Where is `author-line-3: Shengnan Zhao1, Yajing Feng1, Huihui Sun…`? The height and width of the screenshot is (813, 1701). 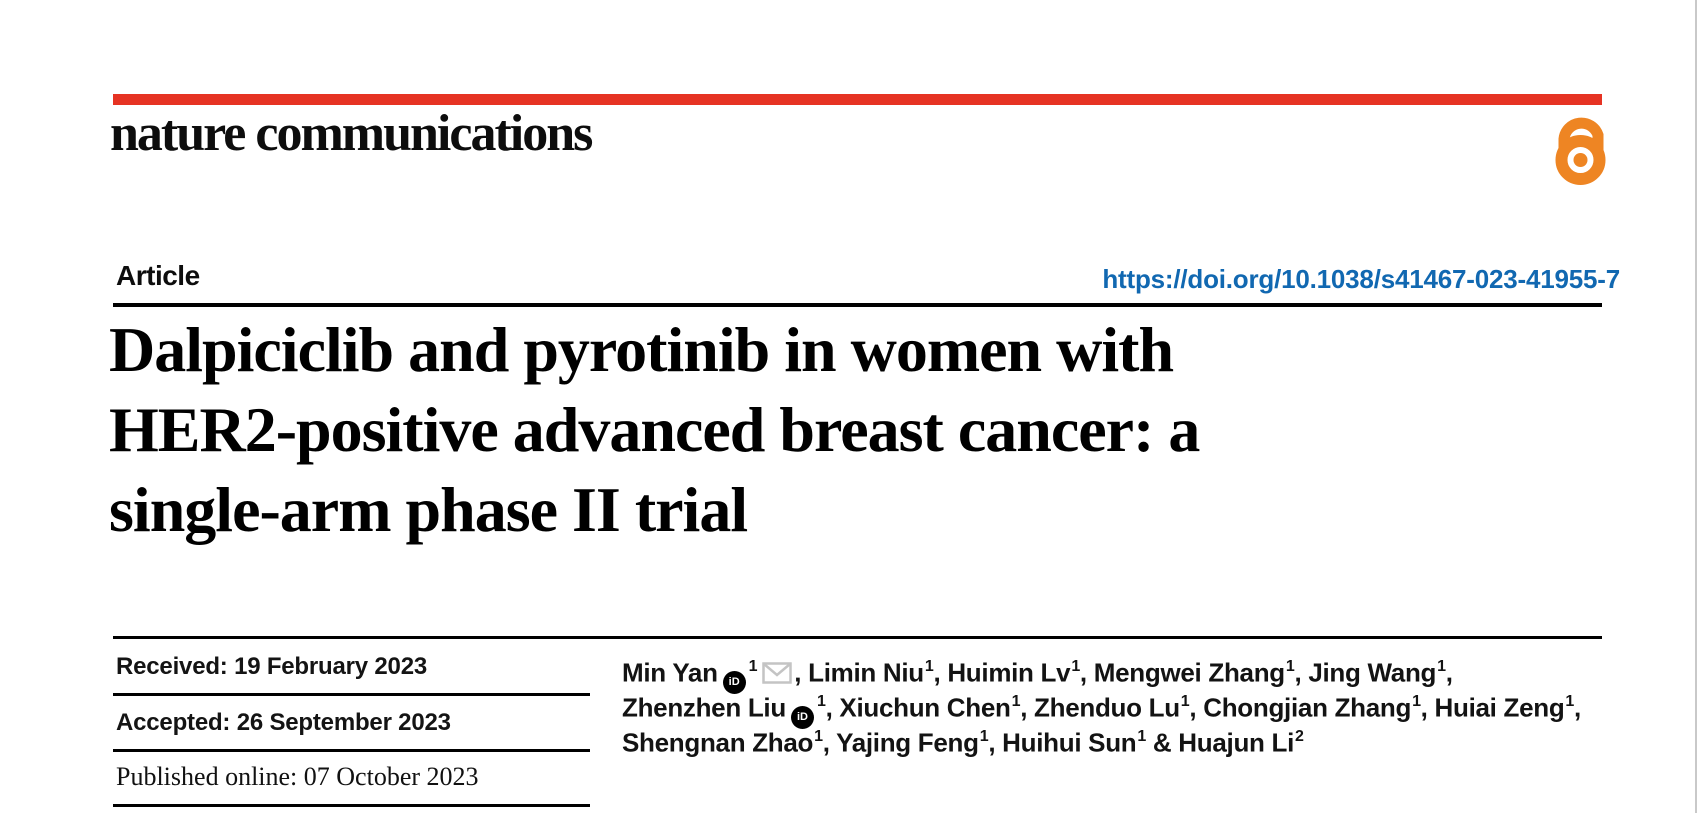 author-line-3: Shengnan Zhao1, Yajing Feng1, Huihui Sun… is located at coordinates (1122, 739).